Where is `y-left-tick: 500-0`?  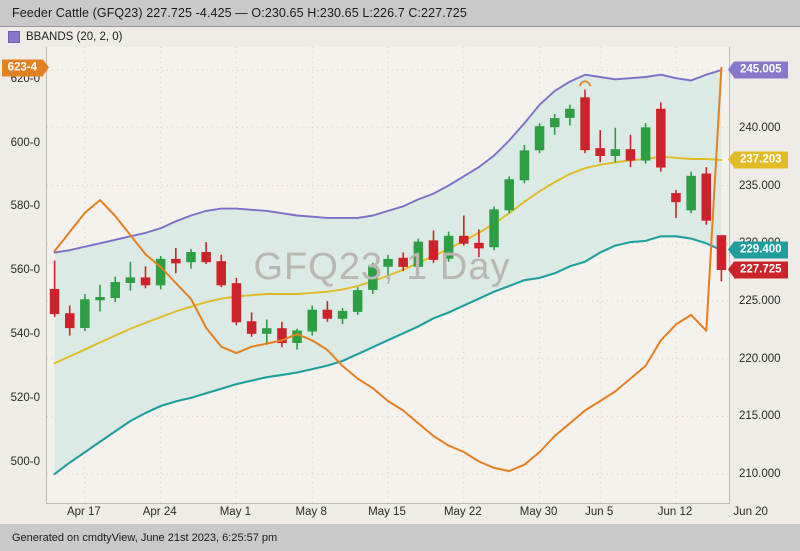
y-left-tick: 500-0 is located at coordinates (25, 461).